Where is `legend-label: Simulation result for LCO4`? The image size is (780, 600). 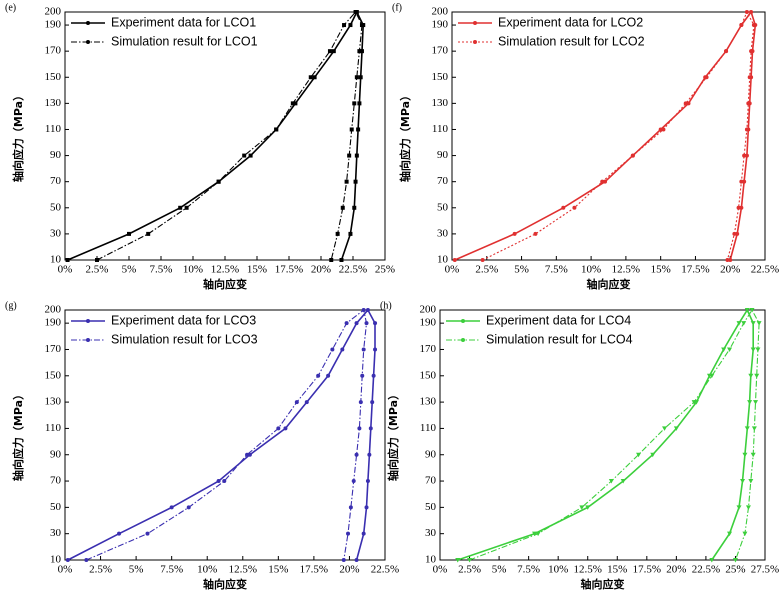 legend-label: Simulation result for LCO4 is located at coordinates (559, 339).